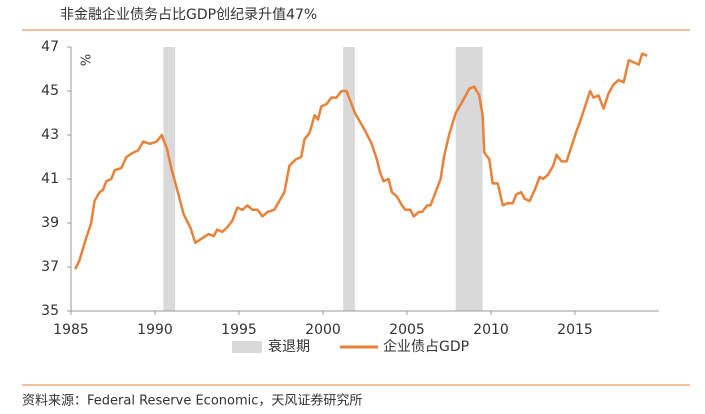 The width and height of the screenshot is (705, 414). What do you see at coordinates (289, 346) in the screenshot?
I see `legend-label: 衰退期` at bounding box center [289, 346].